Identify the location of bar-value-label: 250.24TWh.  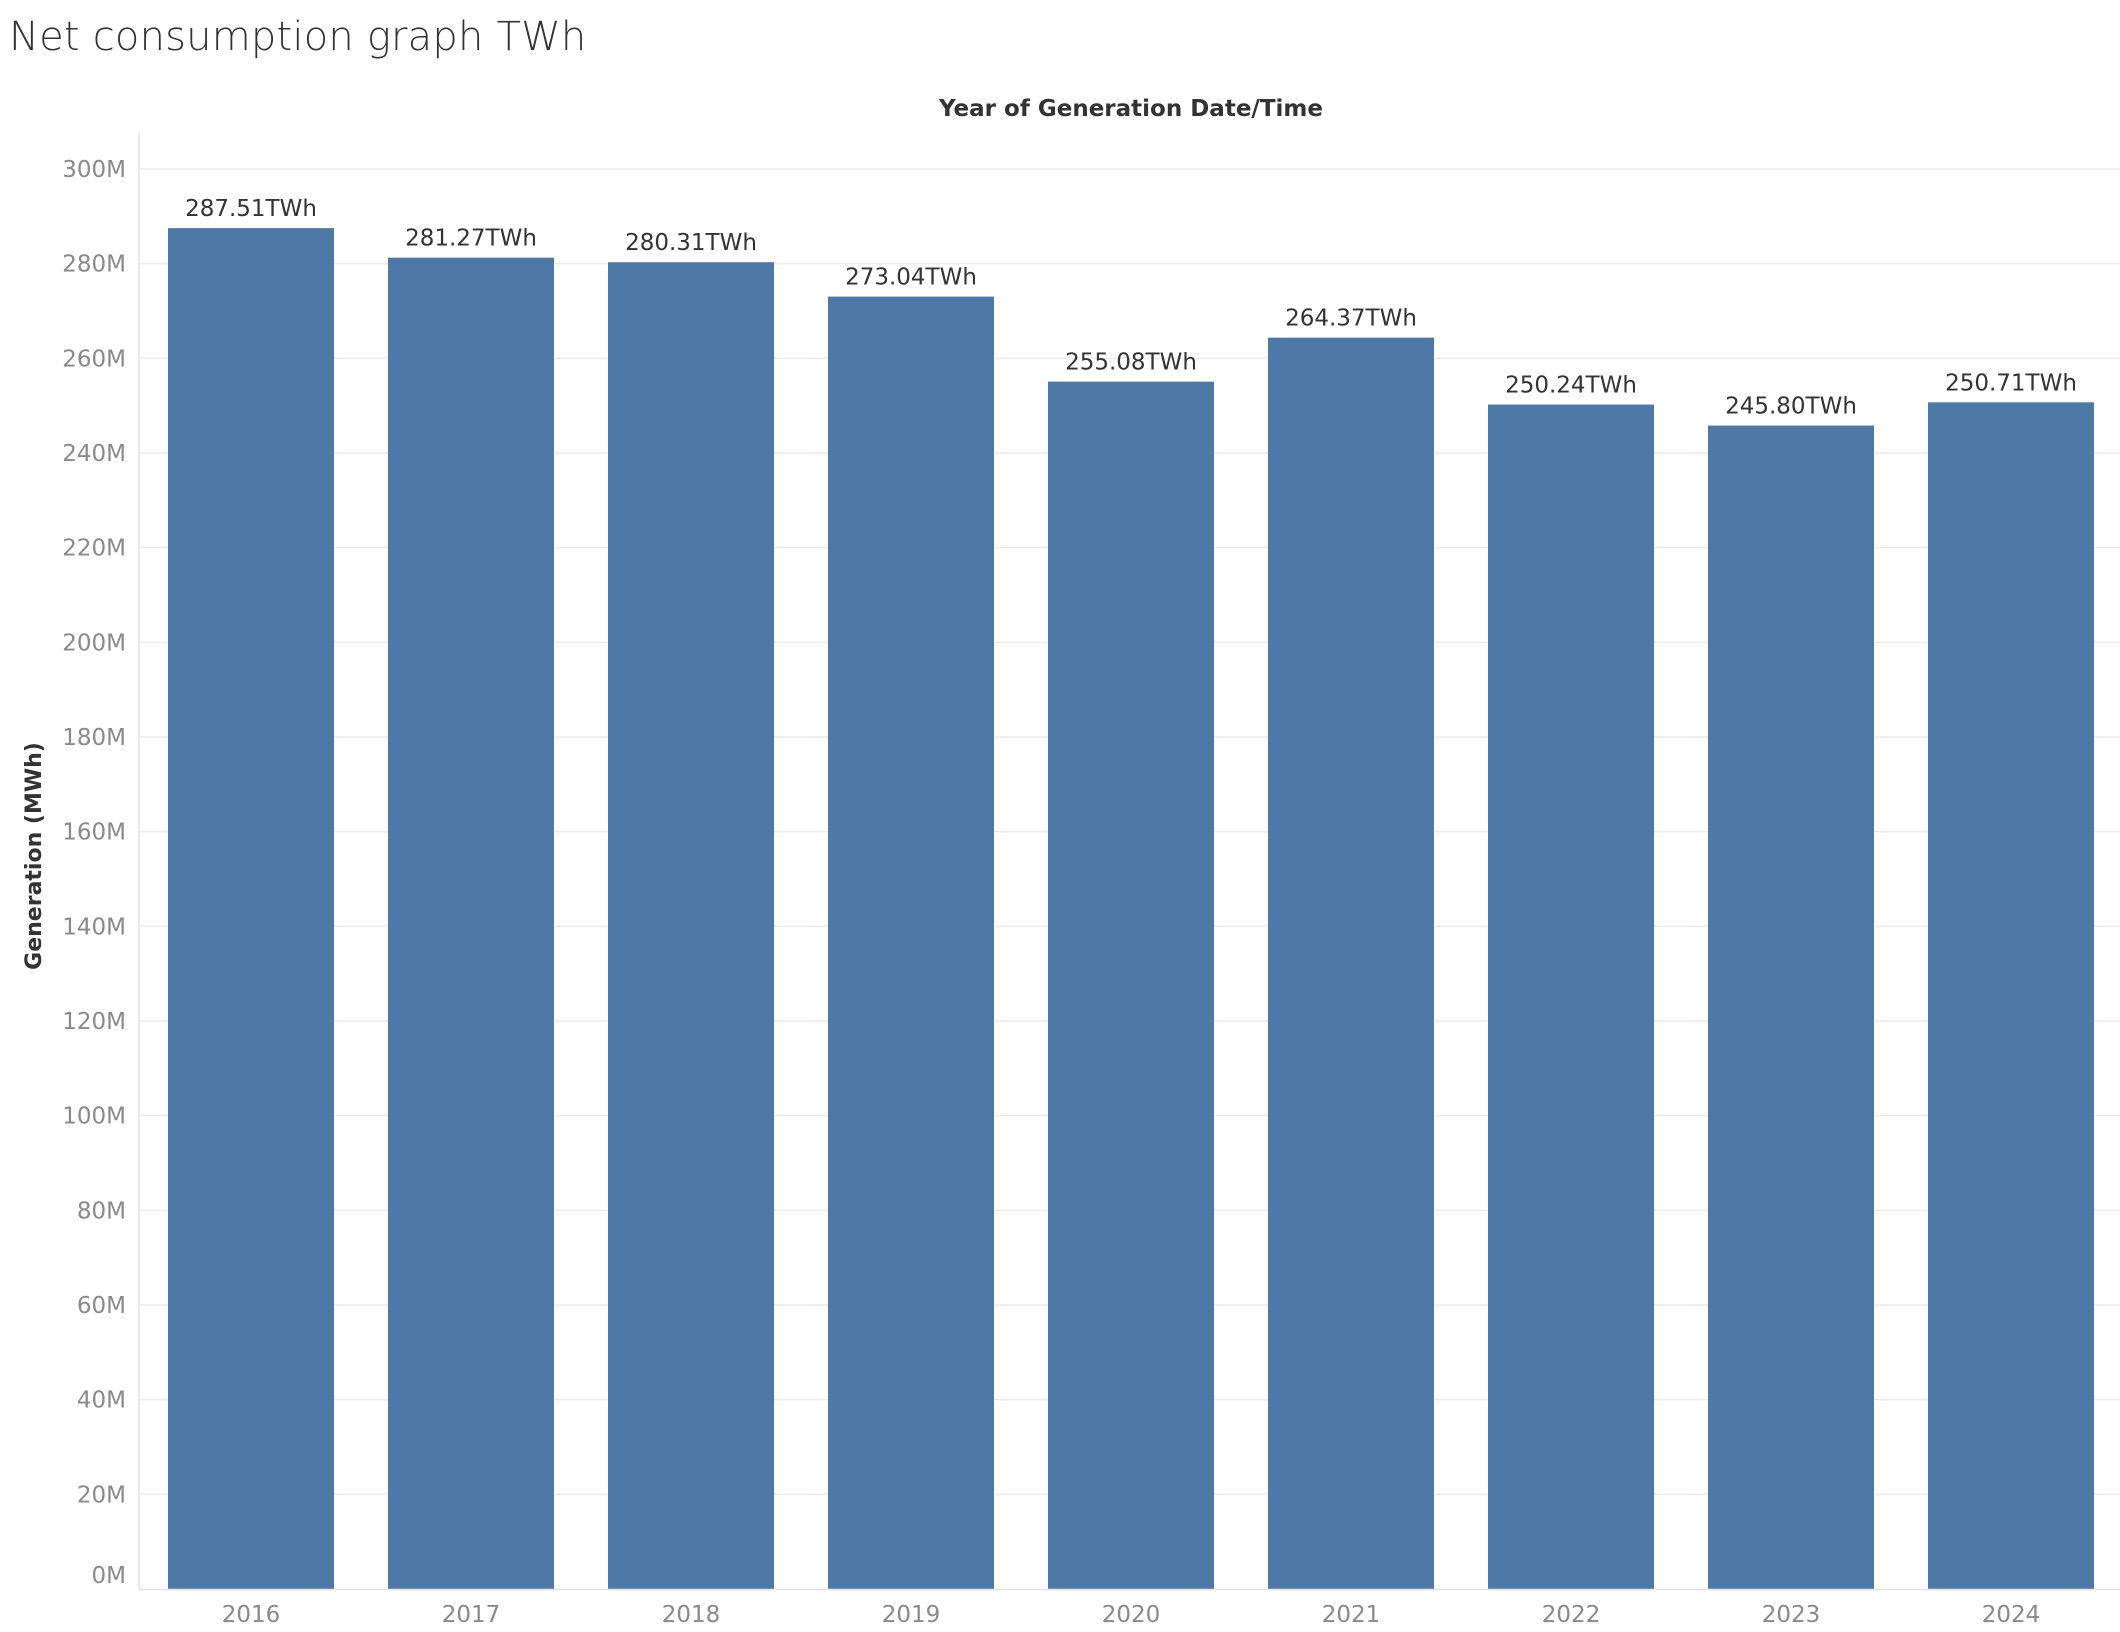
(1571, 386).